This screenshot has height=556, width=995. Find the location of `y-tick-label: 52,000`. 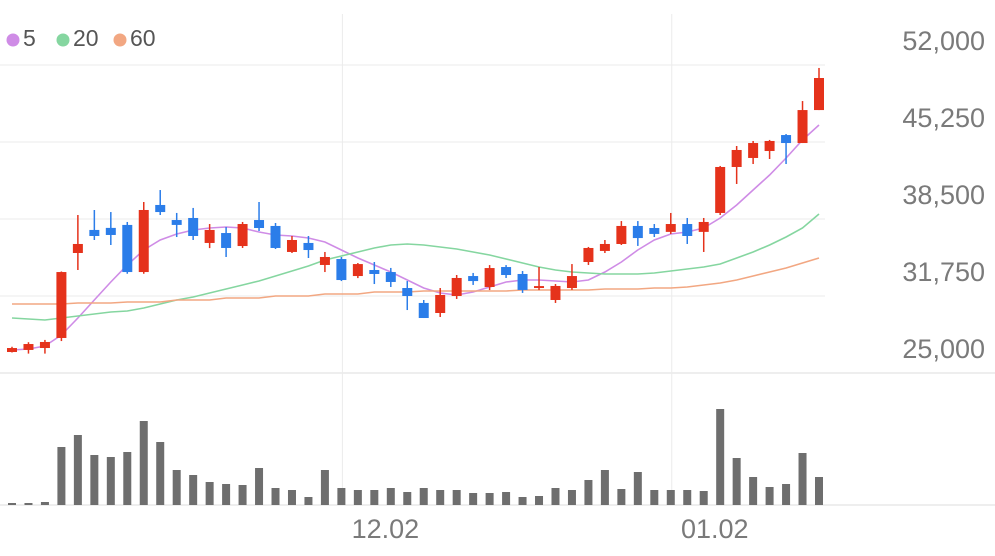

y-tick-label: 52,000 is located at coordinates (943, 41).